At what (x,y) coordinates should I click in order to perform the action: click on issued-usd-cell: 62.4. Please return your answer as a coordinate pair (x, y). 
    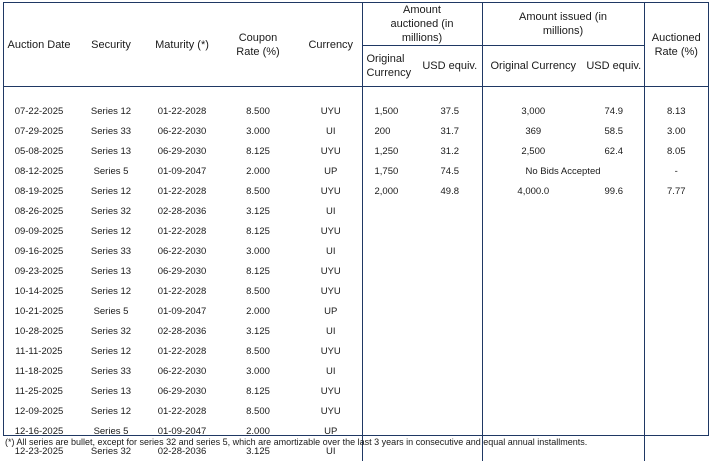
    Looking at the image, I should click on (614, 151).